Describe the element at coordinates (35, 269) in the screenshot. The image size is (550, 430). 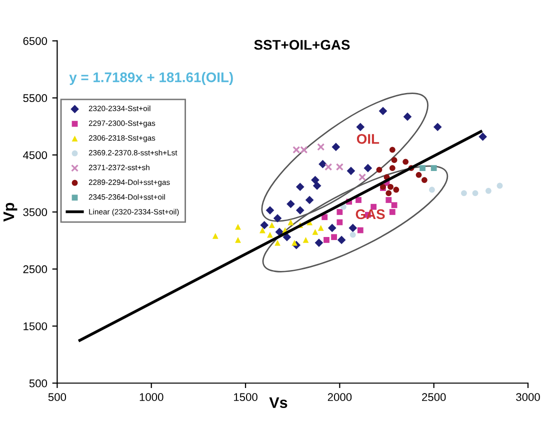
I see `y-tick-label: 2500` at that location.